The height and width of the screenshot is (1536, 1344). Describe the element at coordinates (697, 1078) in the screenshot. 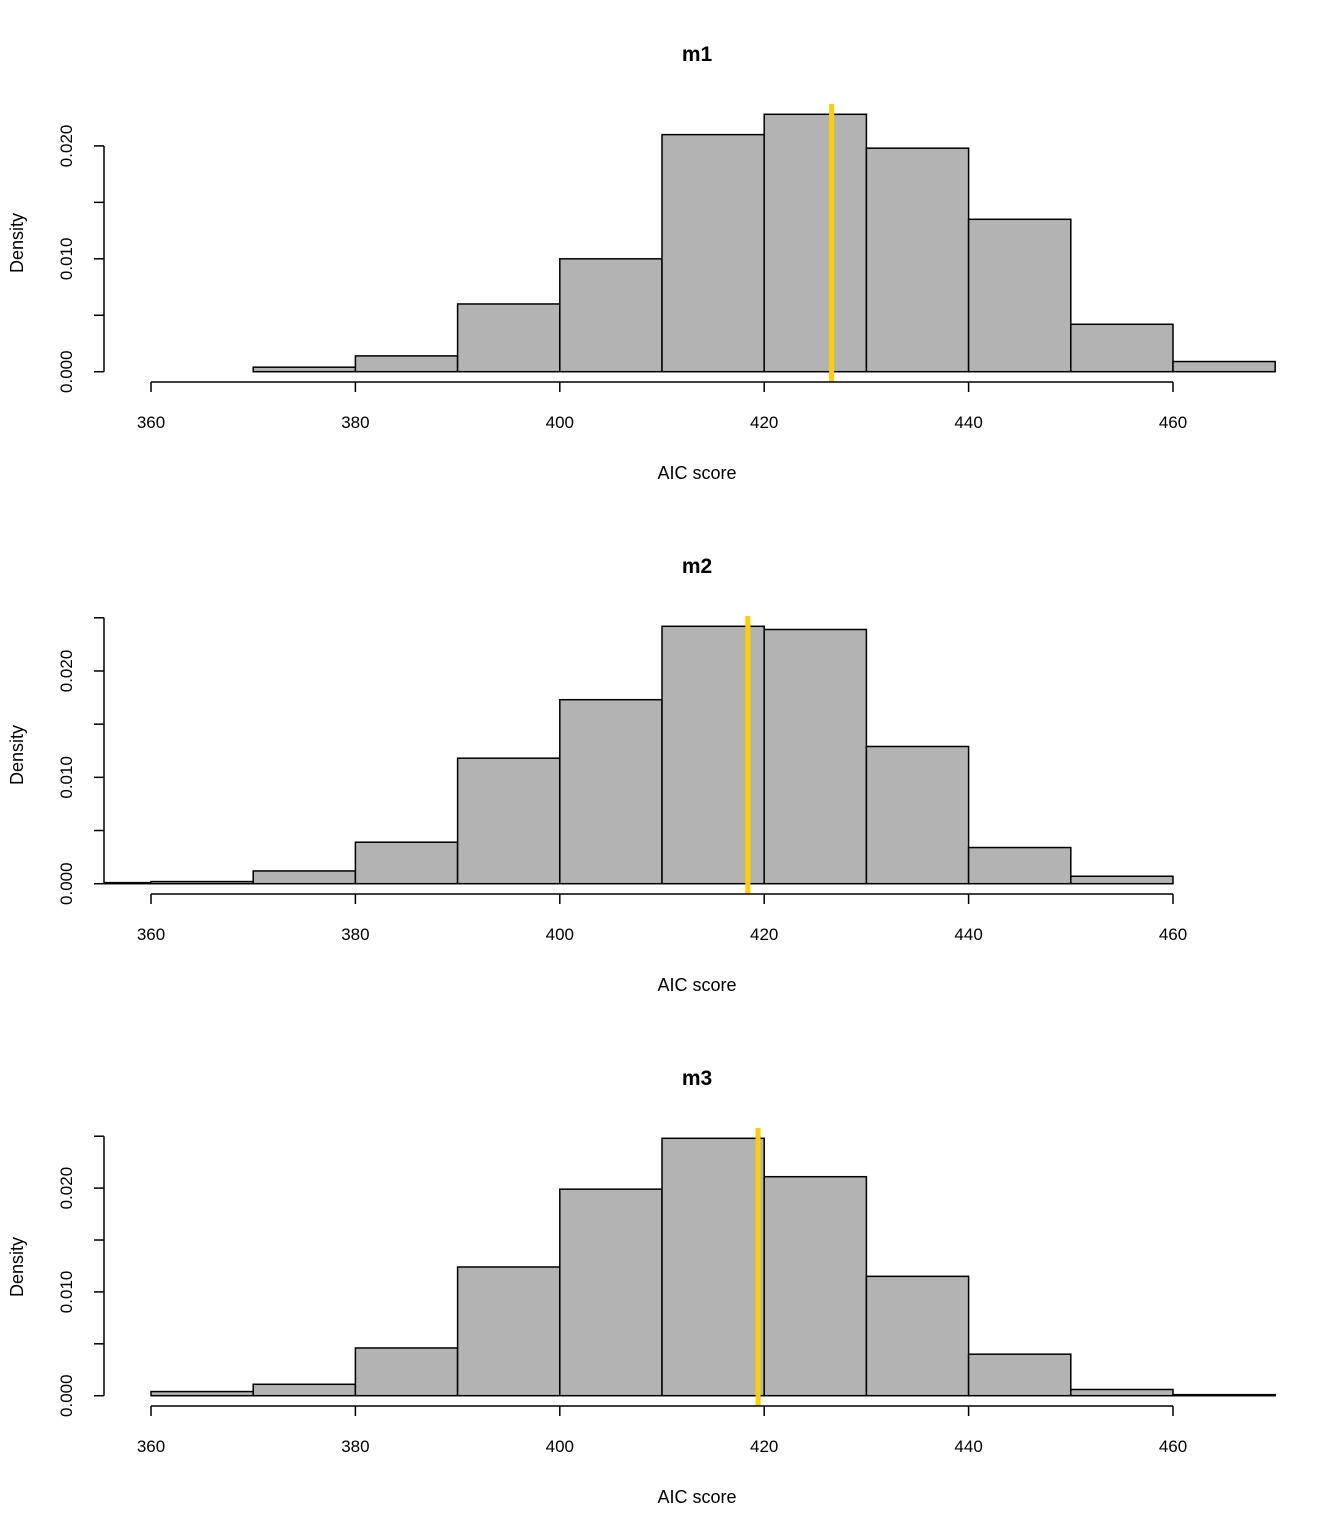

I see `chart-title: m3` at that location.